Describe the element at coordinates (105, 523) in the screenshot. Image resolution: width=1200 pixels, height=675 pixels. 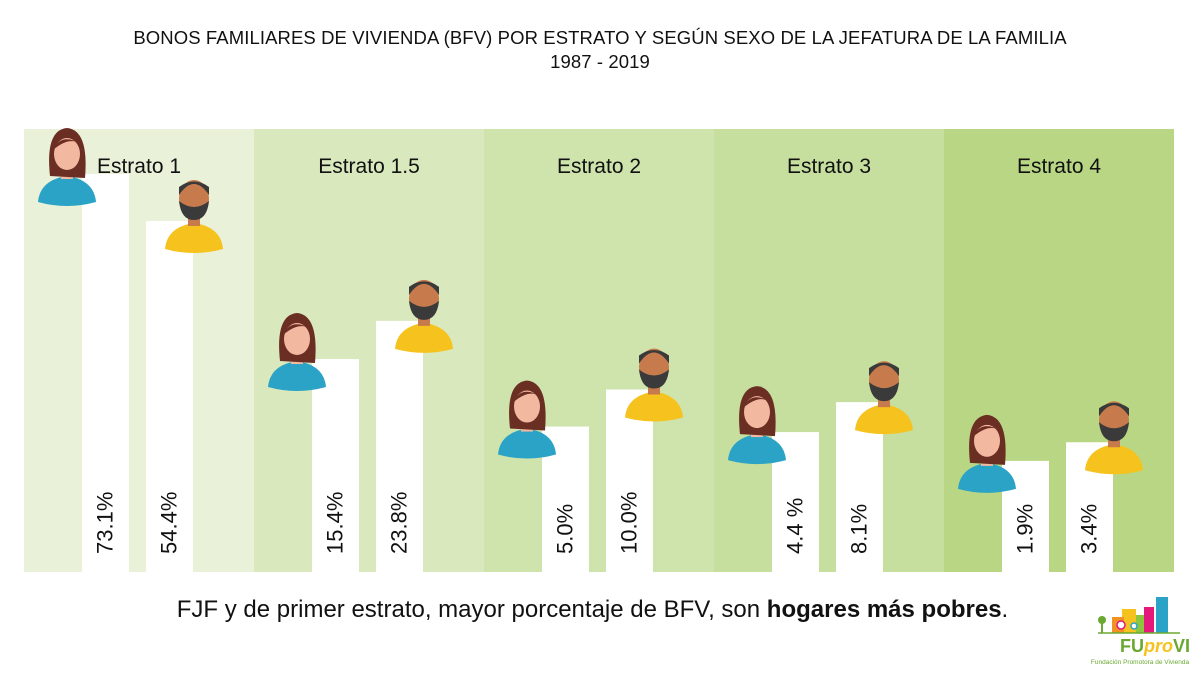
I see `data-label: 73.1%` at that location.